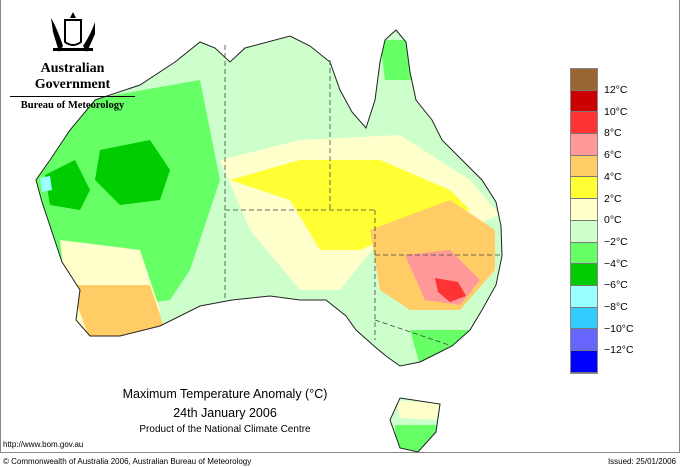  Describe the element at coordinates (418, 410) in the screenshot. I see `region-0-to-2-tasmania` at that location.